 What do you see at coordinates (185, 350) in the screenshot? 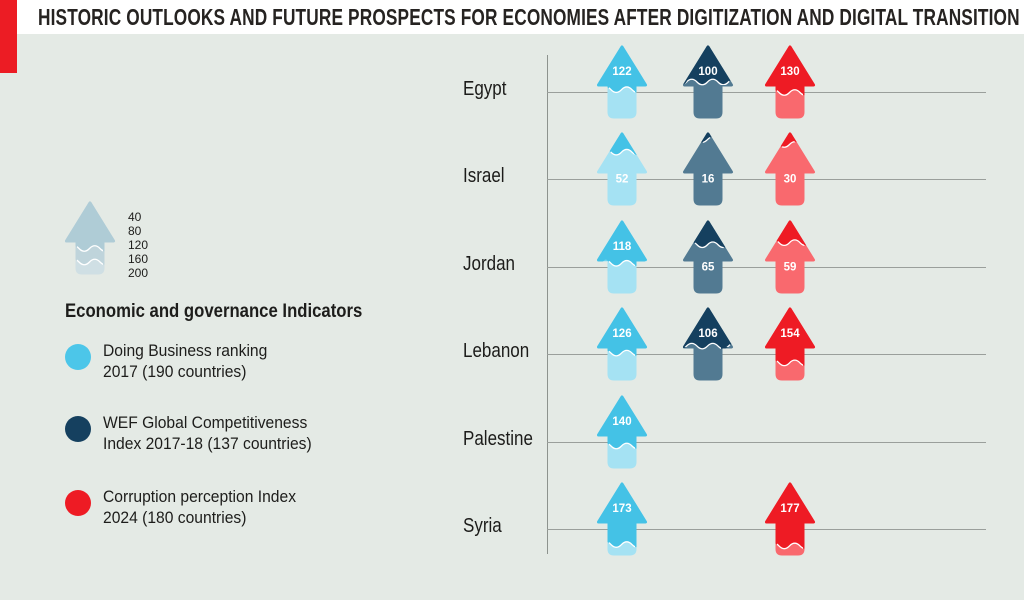
I see `legend-item-line1: Doing Business ranking` at bounding box center [185, 350].